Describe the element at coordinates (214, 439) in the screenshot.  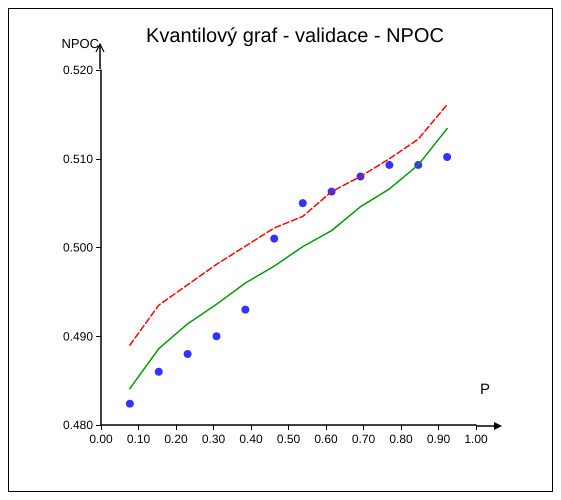
I see `x-tick-label: 0.30` at that location.